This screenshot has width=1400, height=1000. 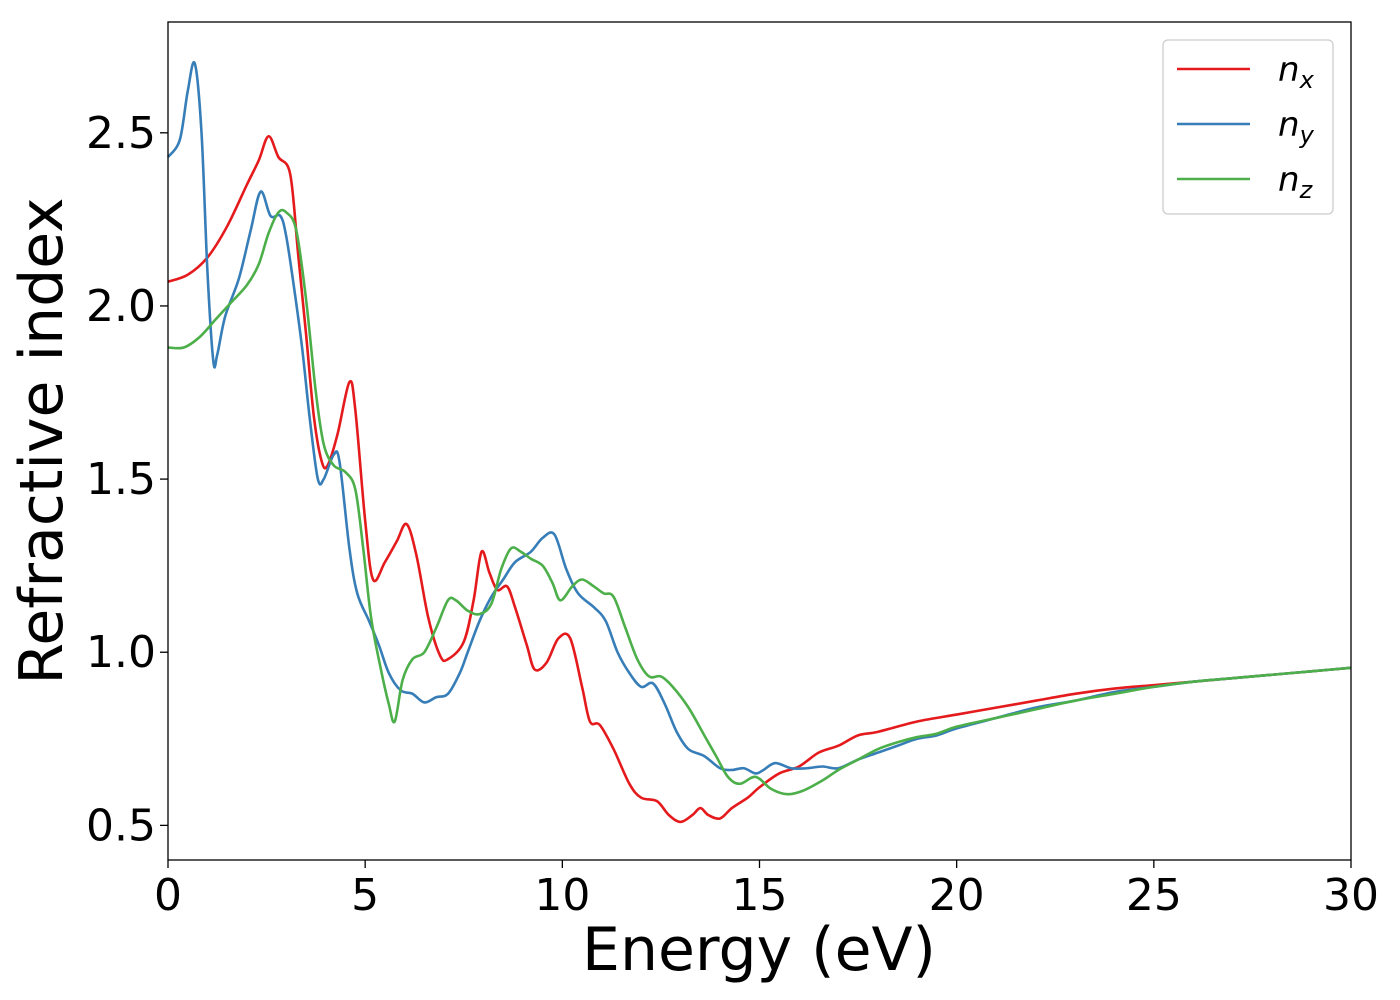 What do you see at coordinates (1296, 182) in the screenshot?
I see `legend-label-z: nz` at bounding box center [1296, 182].